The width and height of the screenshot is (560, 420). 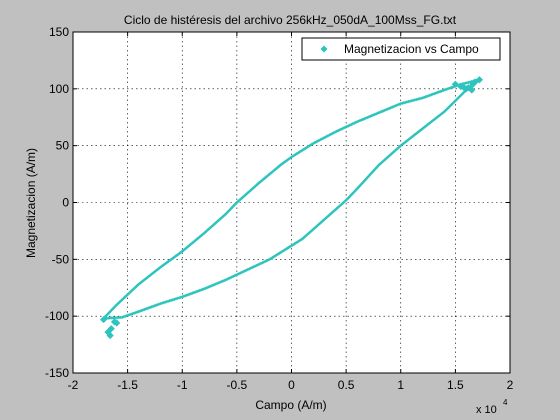 What do you see at coordinates (57, 373) in the screenshot?
I see `y-tick-label: -150` at bounding box center [57, 373].